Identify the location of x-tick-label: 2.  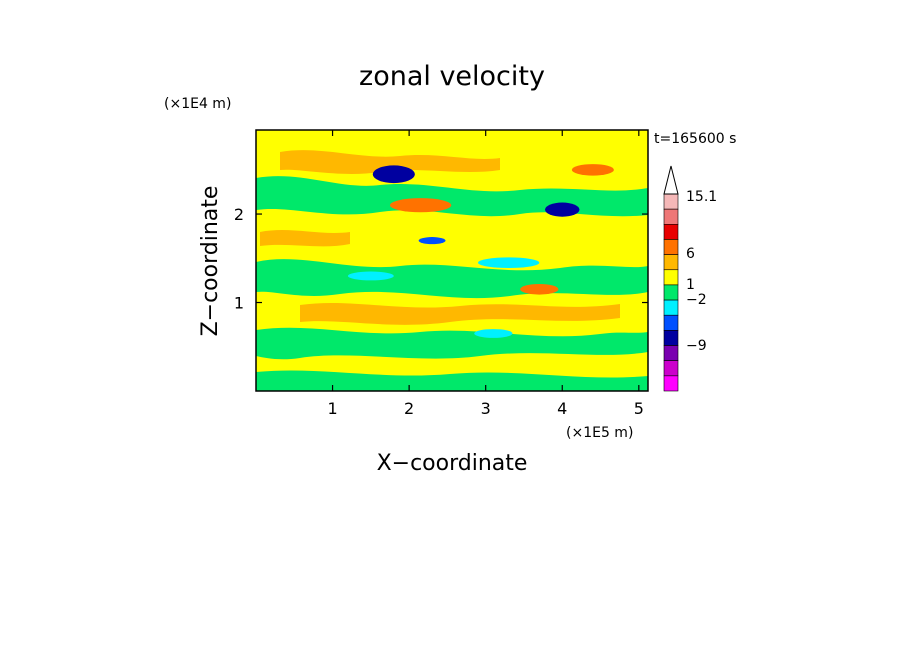
(409, 408).